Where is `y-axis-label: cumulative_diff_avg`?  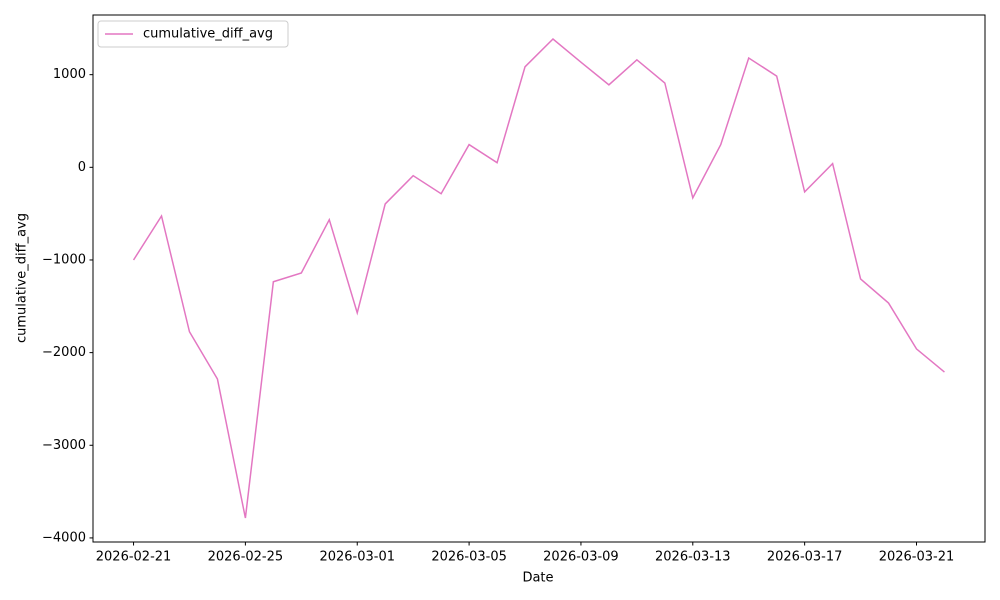
y-axis-label: cumulative_diff_avg is located at coordinates (22, 278).